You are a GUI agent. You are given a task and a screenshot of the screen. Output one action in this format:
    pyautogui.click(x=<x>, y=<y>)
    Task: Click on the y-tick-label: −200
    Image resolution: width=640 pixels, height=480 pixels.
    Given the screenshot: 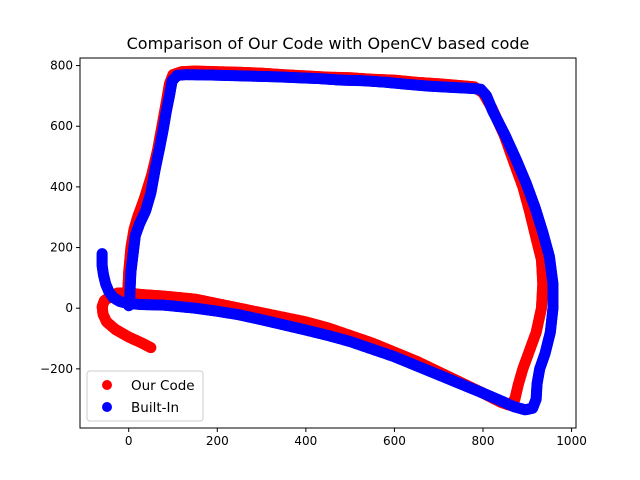 What is the action you would take?
    pyautogui.click(x=56, y=369)
    